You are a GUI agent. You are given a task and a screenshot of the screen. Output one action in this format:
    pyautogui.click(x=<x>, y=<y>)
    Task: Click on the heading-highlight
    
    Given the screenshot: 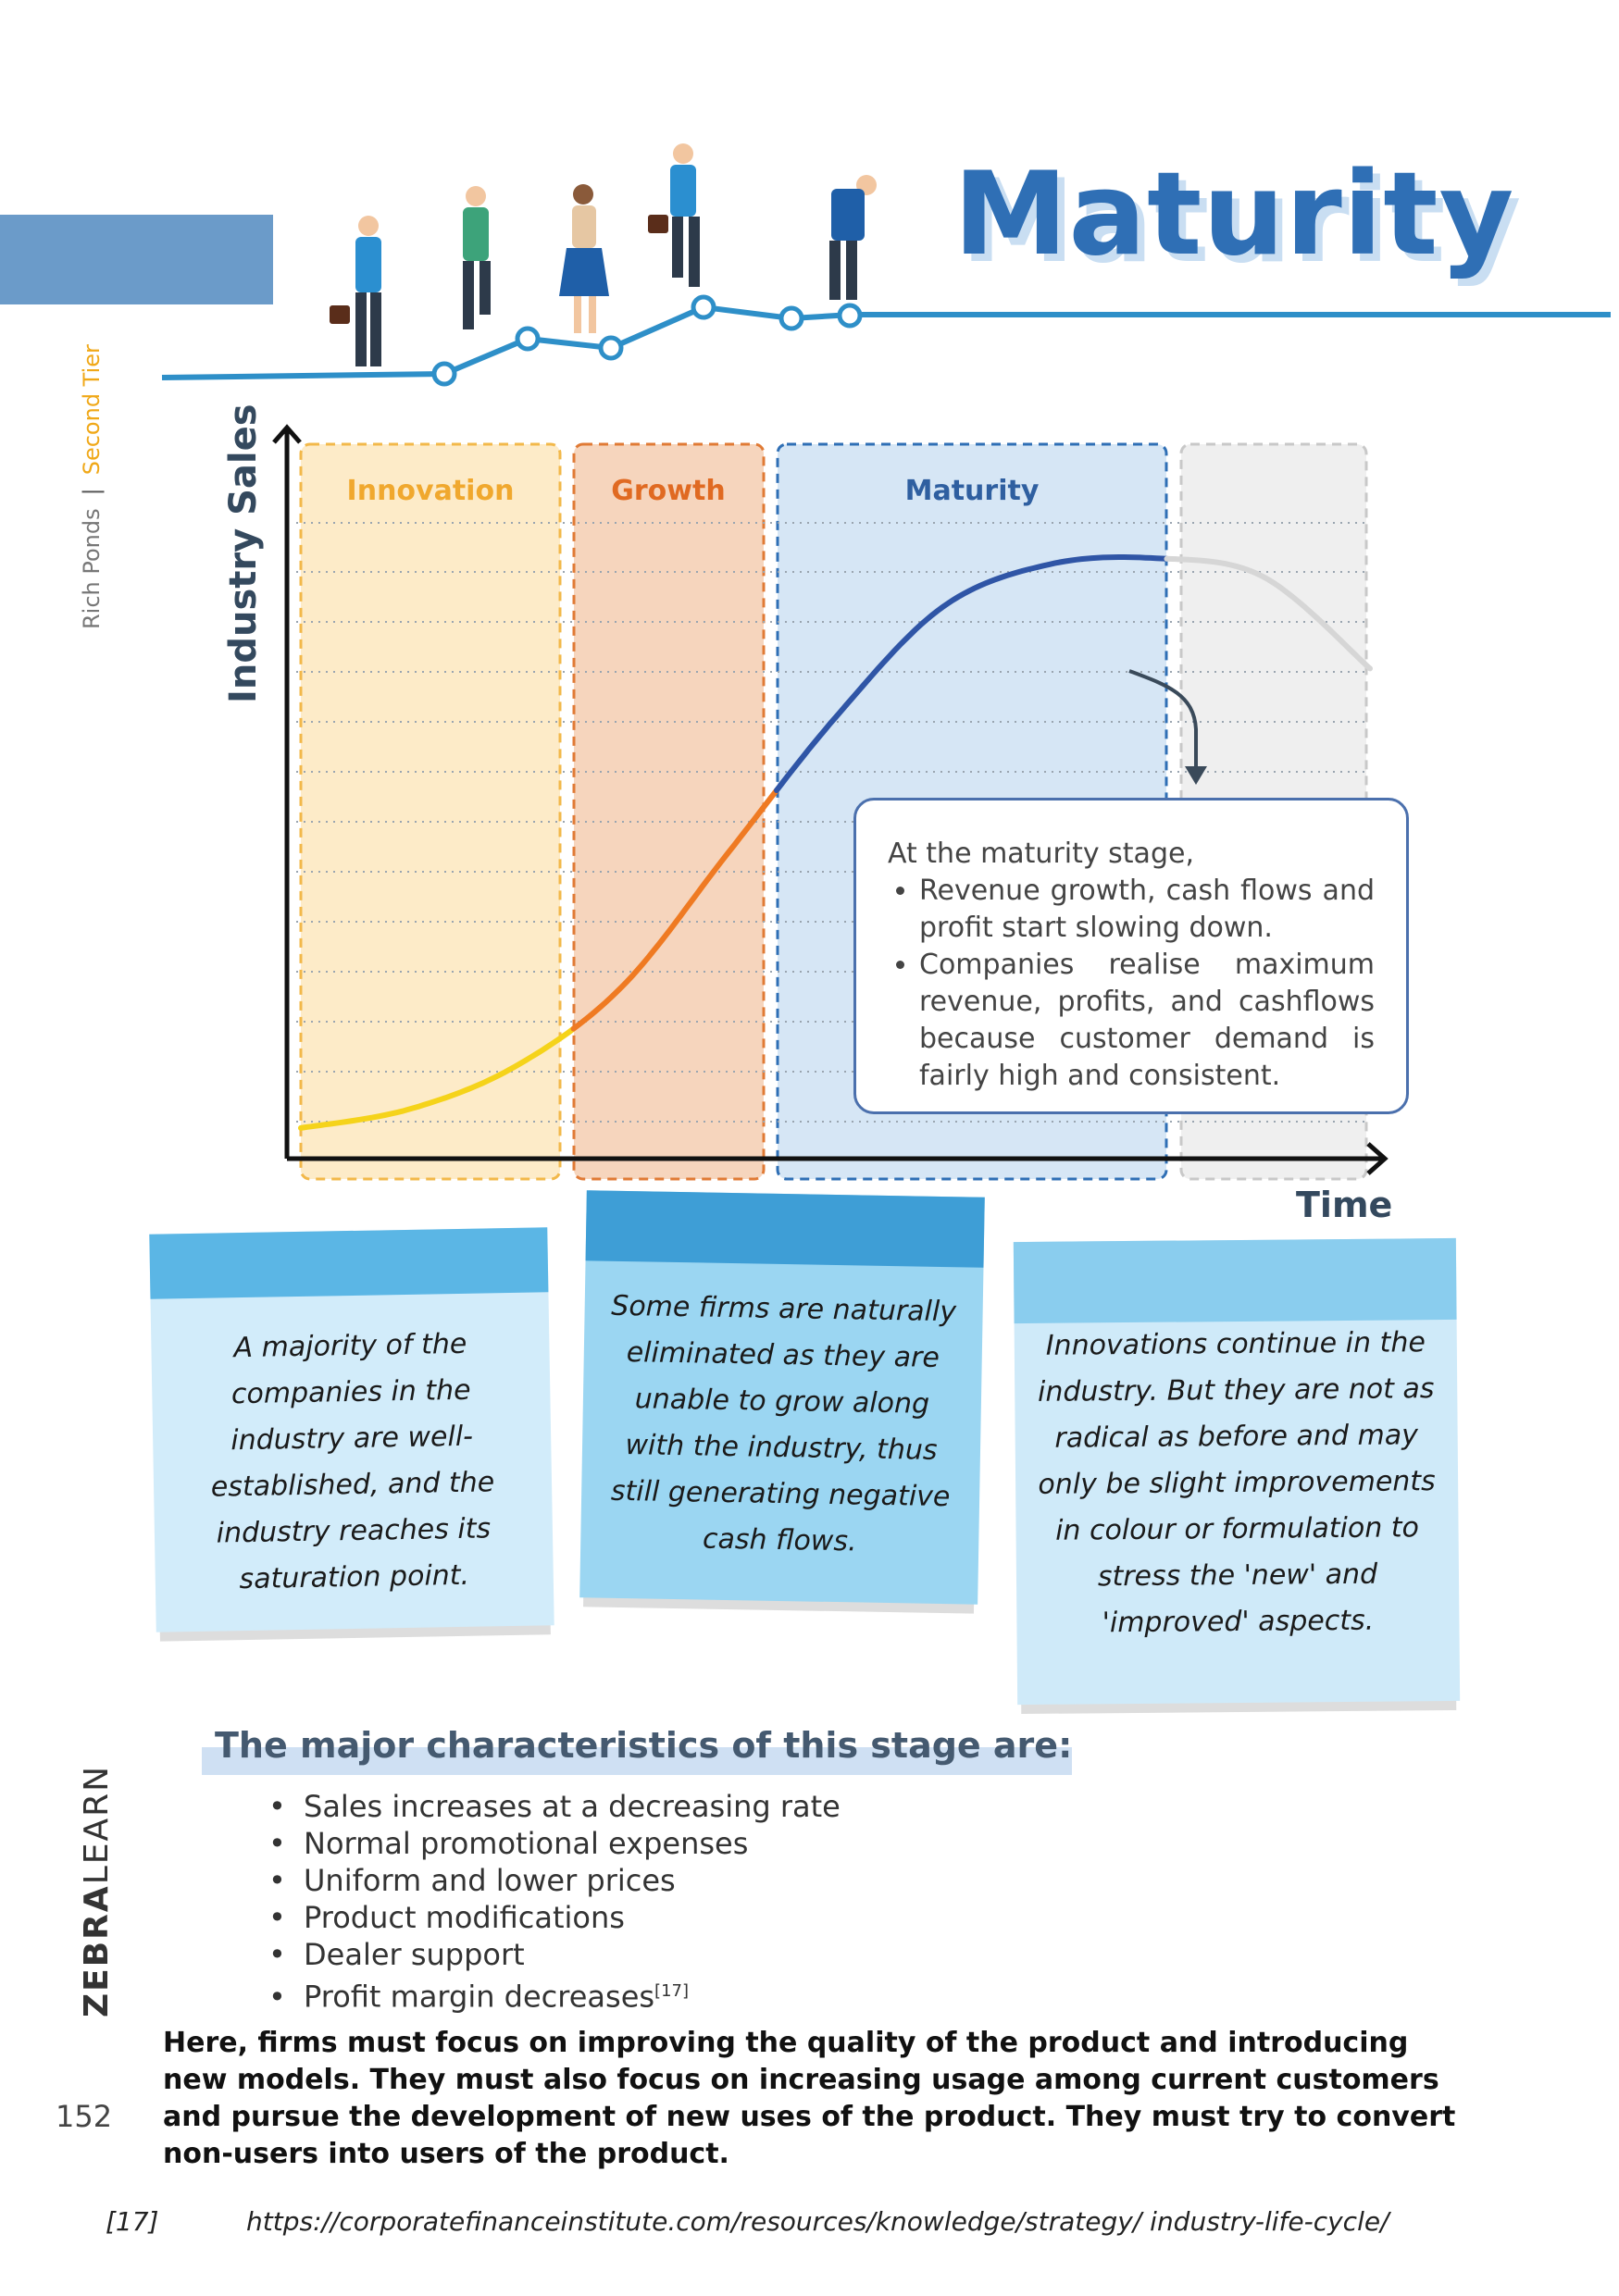 What is the action you would take?
    pyautogui.click(x=637, y=1761)
    